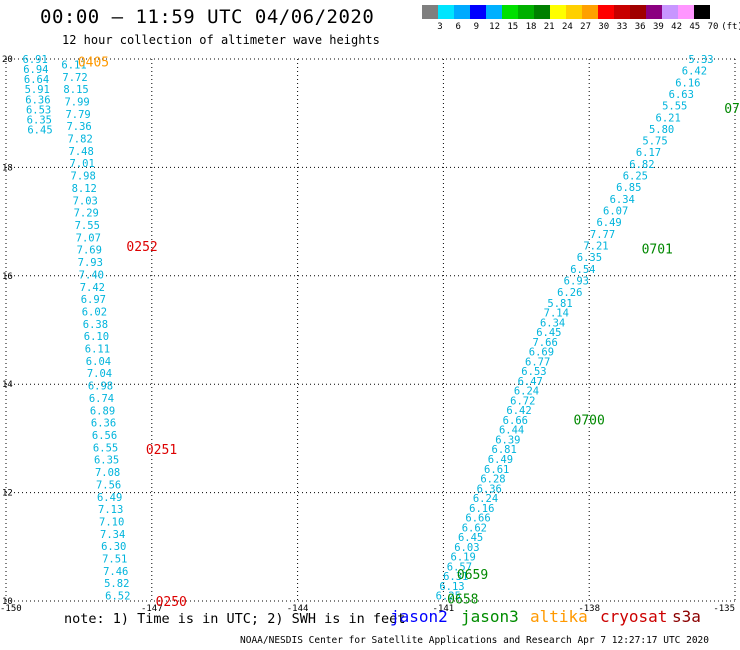 This screenshot has width=740, height=650. What do you see at coordinates (458, 27) in the screenshot?
I see `color-scale-label: 6` at bounding box center [458, 27].